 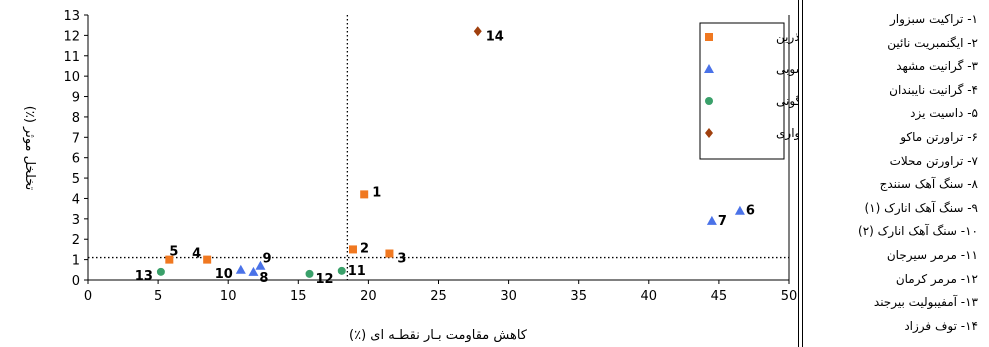 What do you see at coordinates (71, 16) in the screenshot?
I see `y-tick-label: 13` at bounding box center [71, 16].